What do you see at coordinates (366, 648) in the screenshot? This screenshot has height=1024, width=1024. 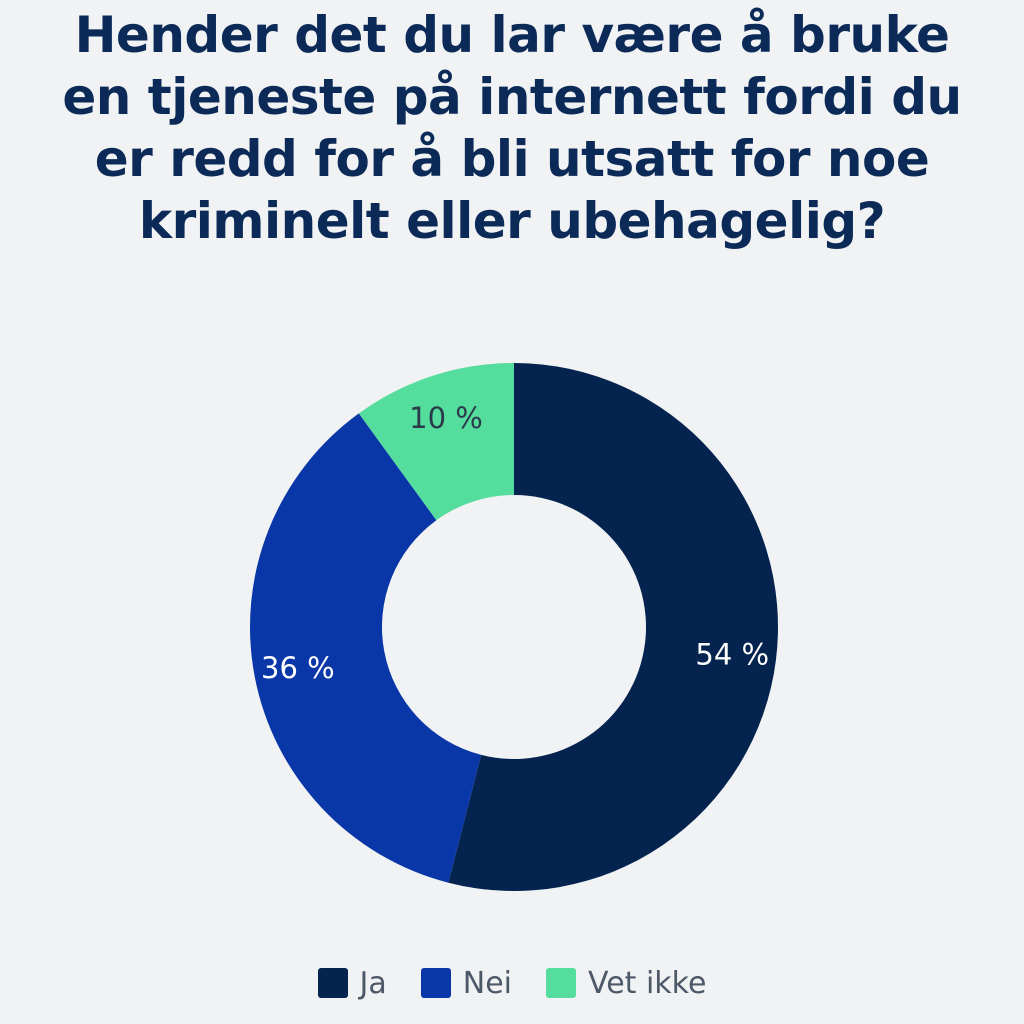 I see `slice-nei` at bounding box center [366, 648].